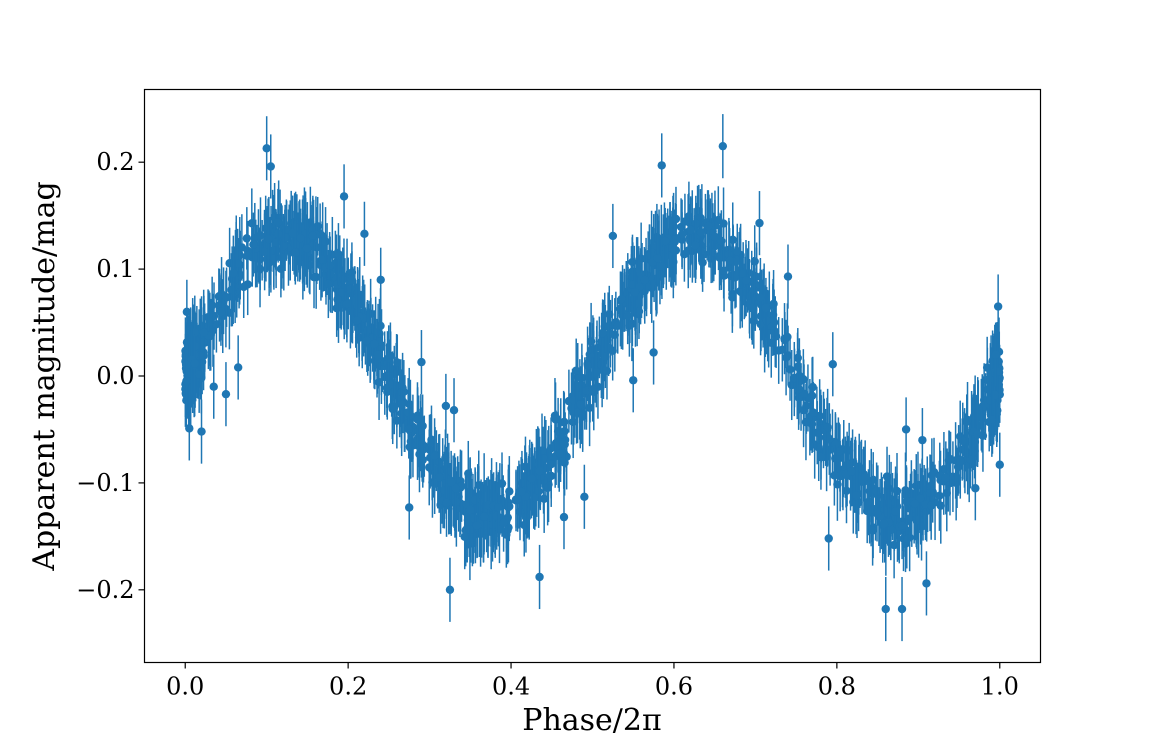  I want to click on x-tick-label: 0.8, so click(837, 687).